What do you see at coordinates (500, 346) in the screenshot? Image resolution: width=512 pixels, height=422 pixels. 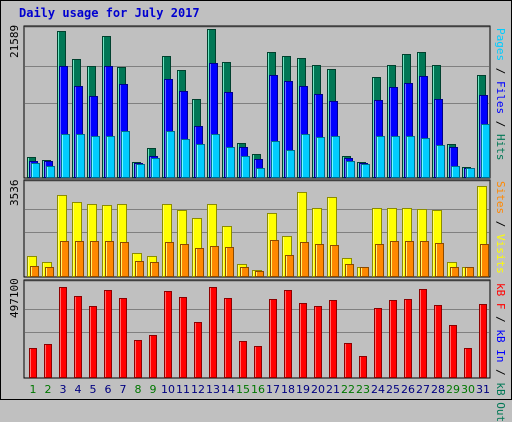 I see `legend-kbin: kB In` at bounding box center [500, 346].